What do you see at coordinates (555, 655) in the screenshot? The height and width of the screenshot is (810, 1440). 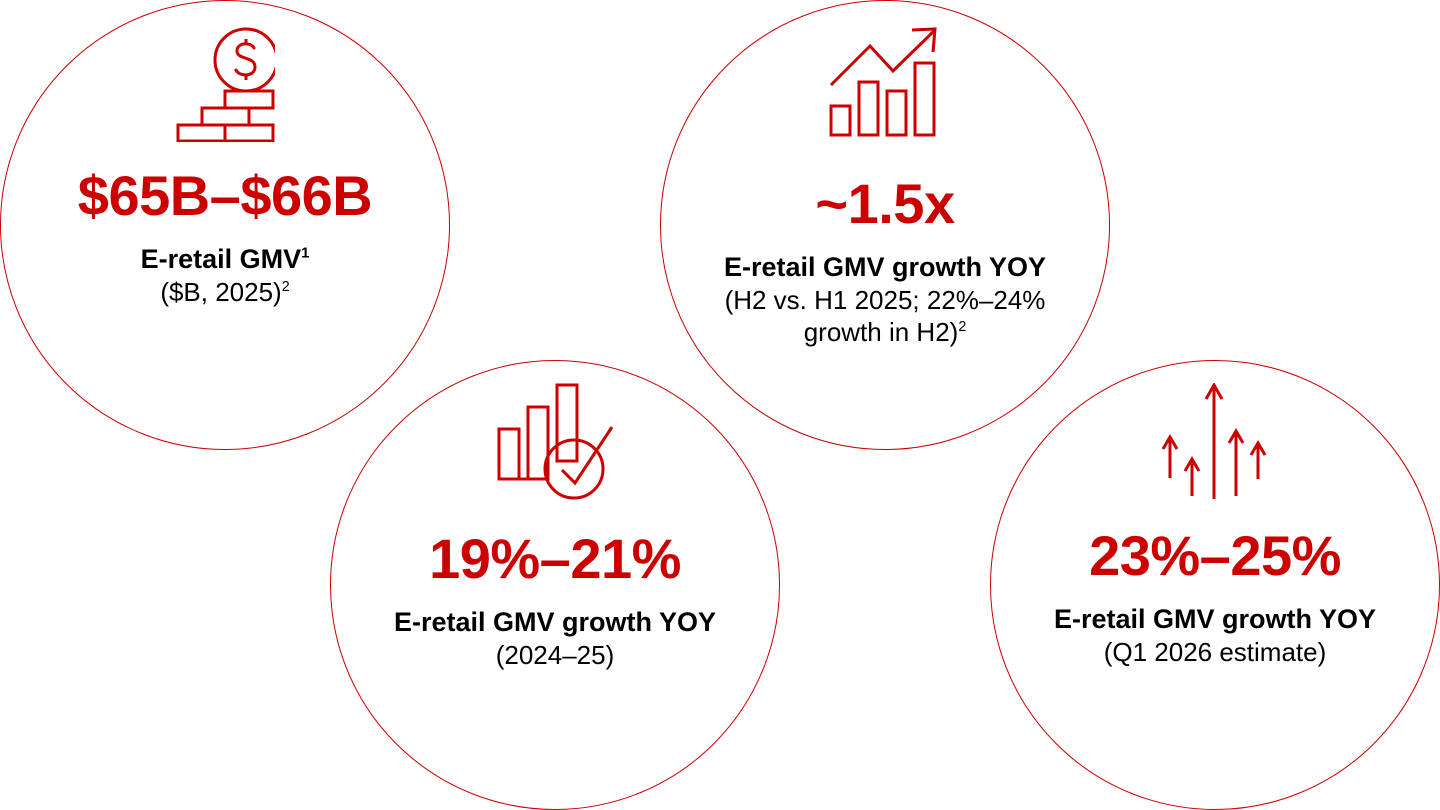 I see `stat-sub: (2024–25)` at bounding box center [555, 655].